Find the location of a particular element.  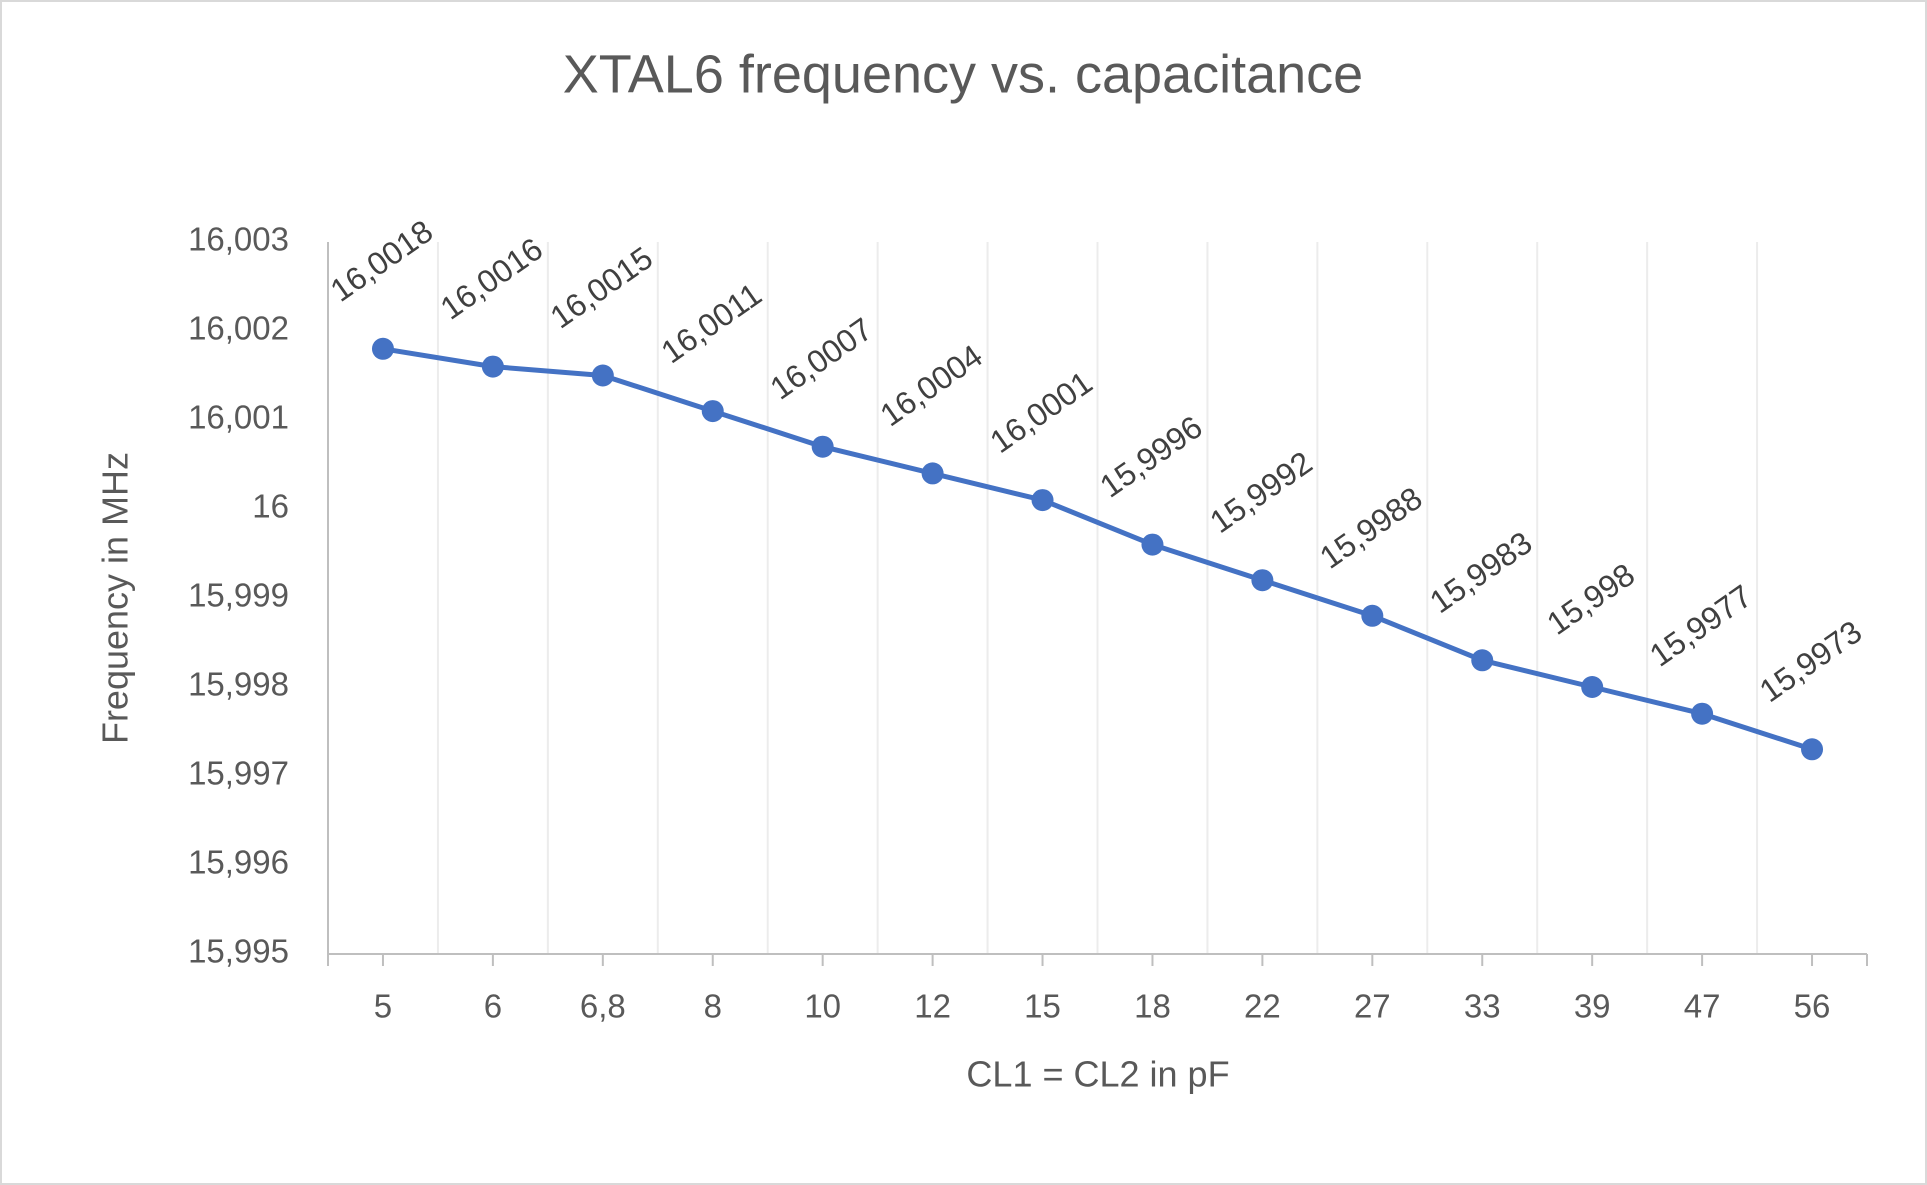

x-tick-label: 6 is located at coordinates (493, 1006).